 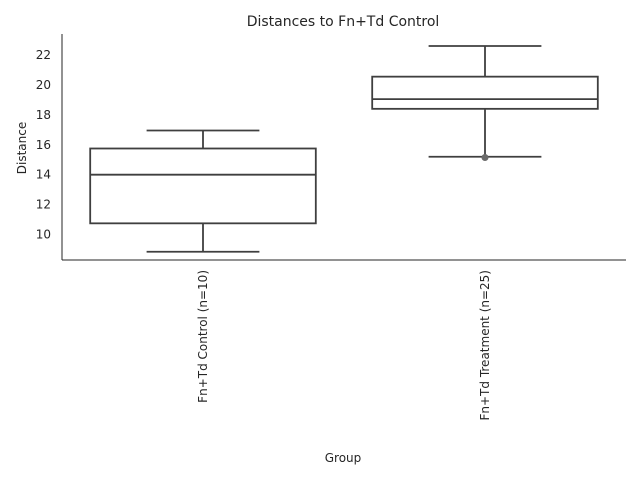 I want to click on y-tick-label: 16, so click(x=43, y=145).